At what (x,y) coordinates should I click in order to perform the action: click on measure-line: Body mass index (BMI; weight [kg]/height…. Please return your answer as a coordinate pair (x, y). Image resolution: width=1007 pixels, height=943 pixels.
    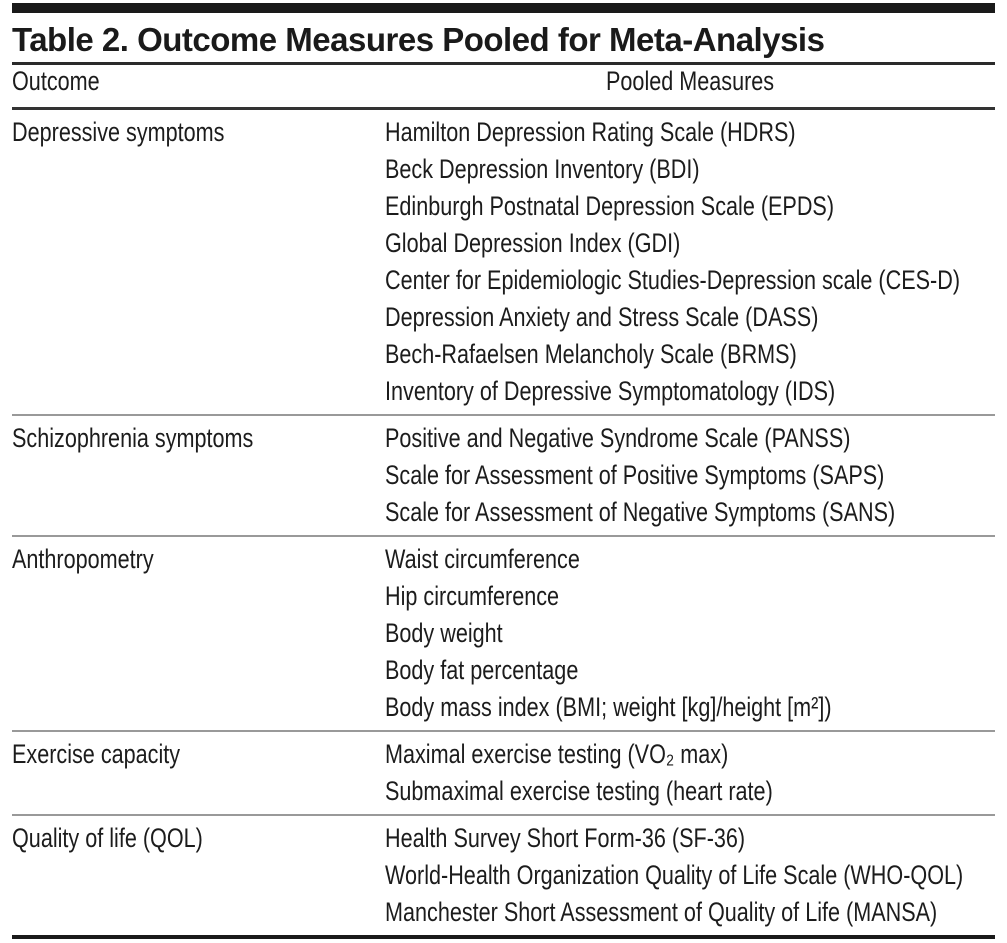
    Looking at the image, I should click on (690, 707).